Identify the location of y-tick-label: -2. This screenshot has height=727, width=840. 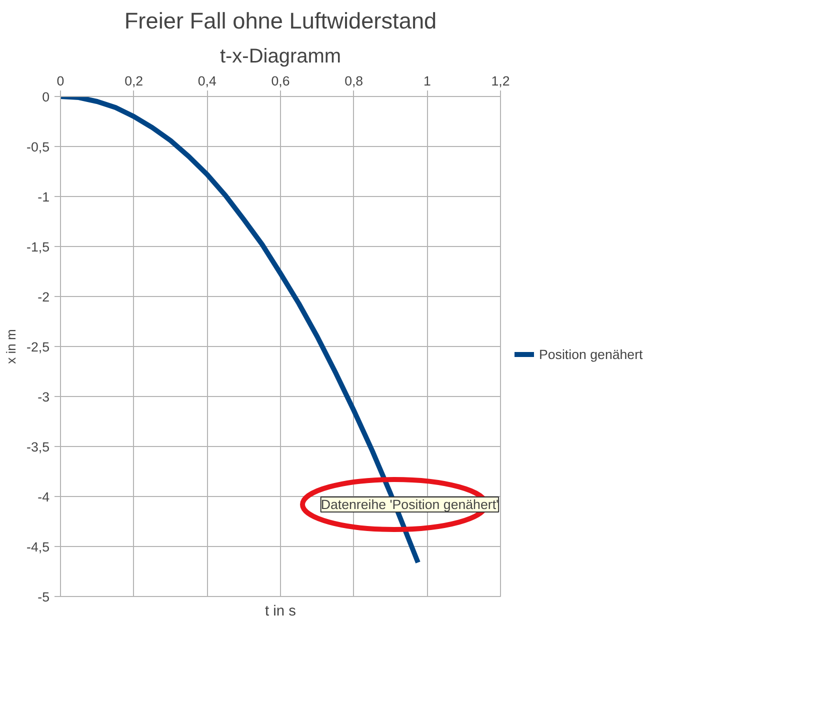
(44, 297).